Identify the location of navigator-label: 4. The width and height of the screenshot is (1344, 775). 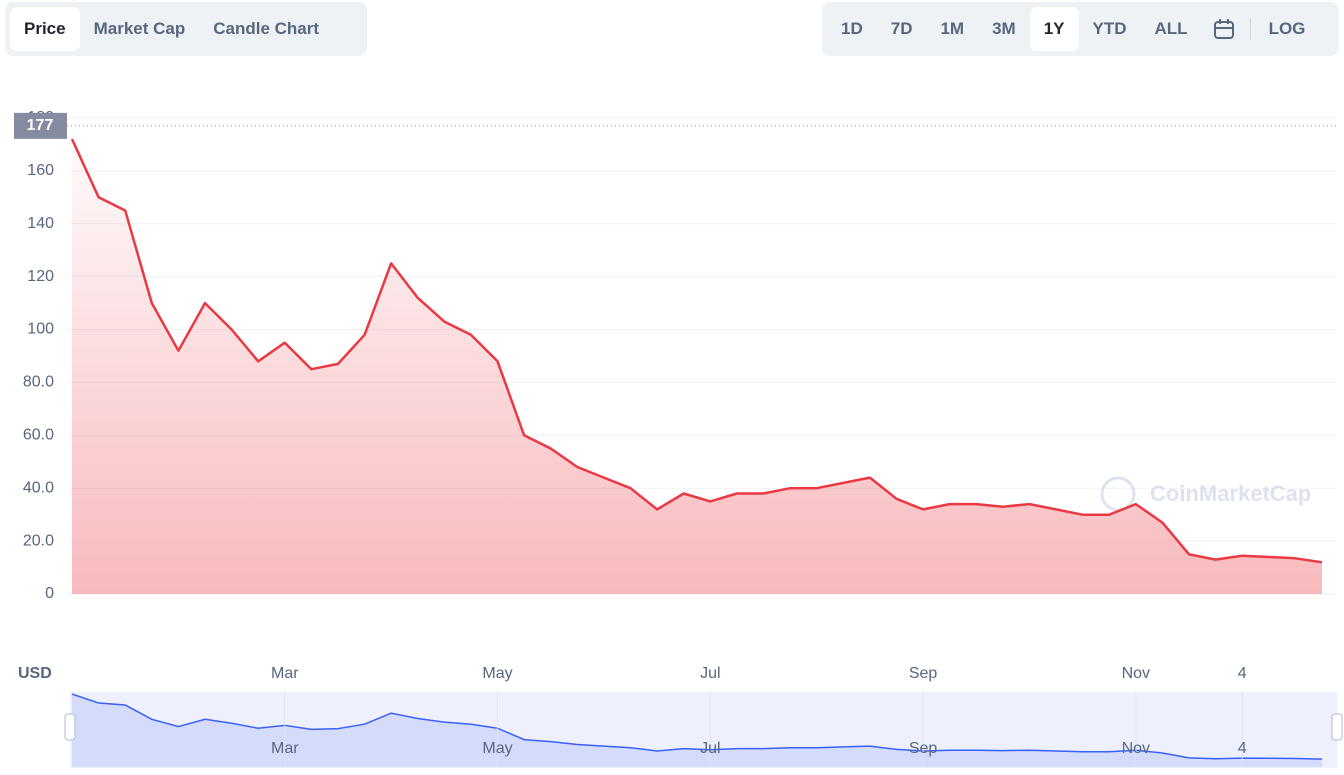
(1242, 748).